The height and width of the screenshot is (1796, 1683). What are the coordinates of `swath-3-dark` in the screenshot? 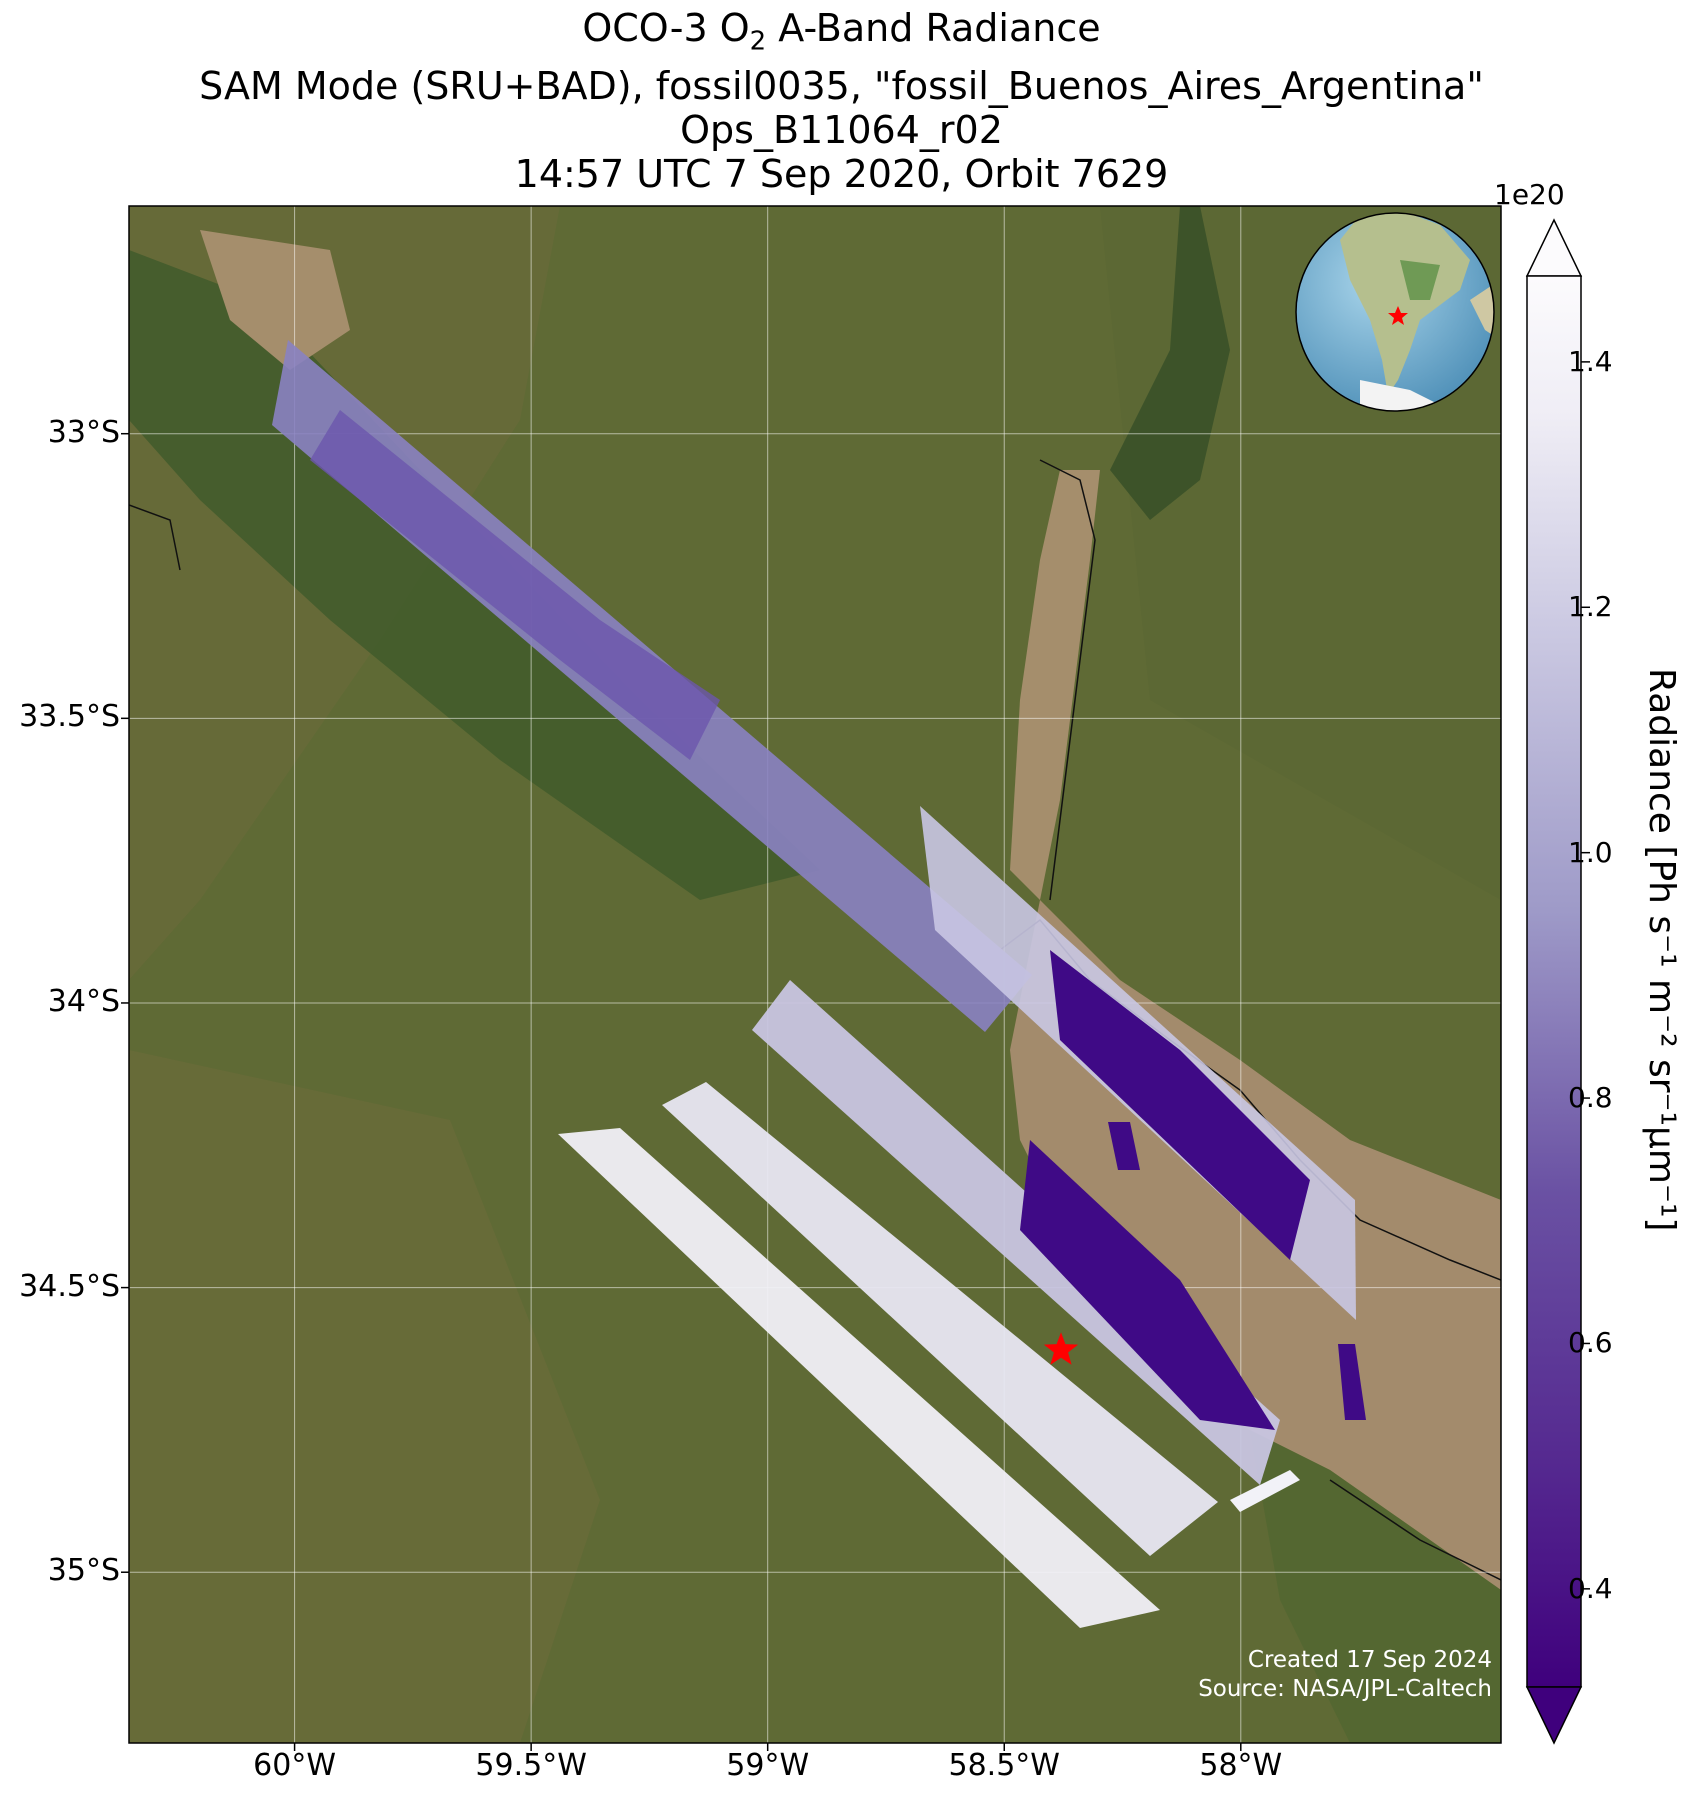 It's located at (1147, 1285).